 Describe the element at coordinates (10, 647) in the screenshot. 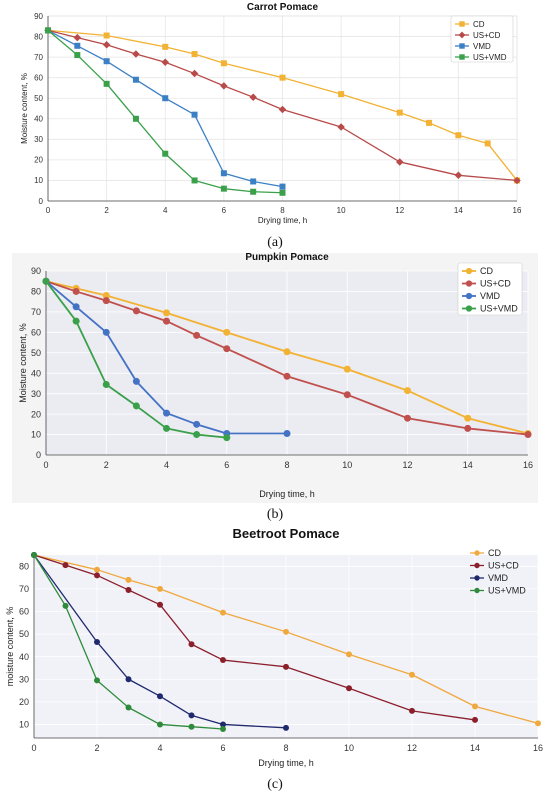

I see `y-axis-label: moisture content, %` at that location.